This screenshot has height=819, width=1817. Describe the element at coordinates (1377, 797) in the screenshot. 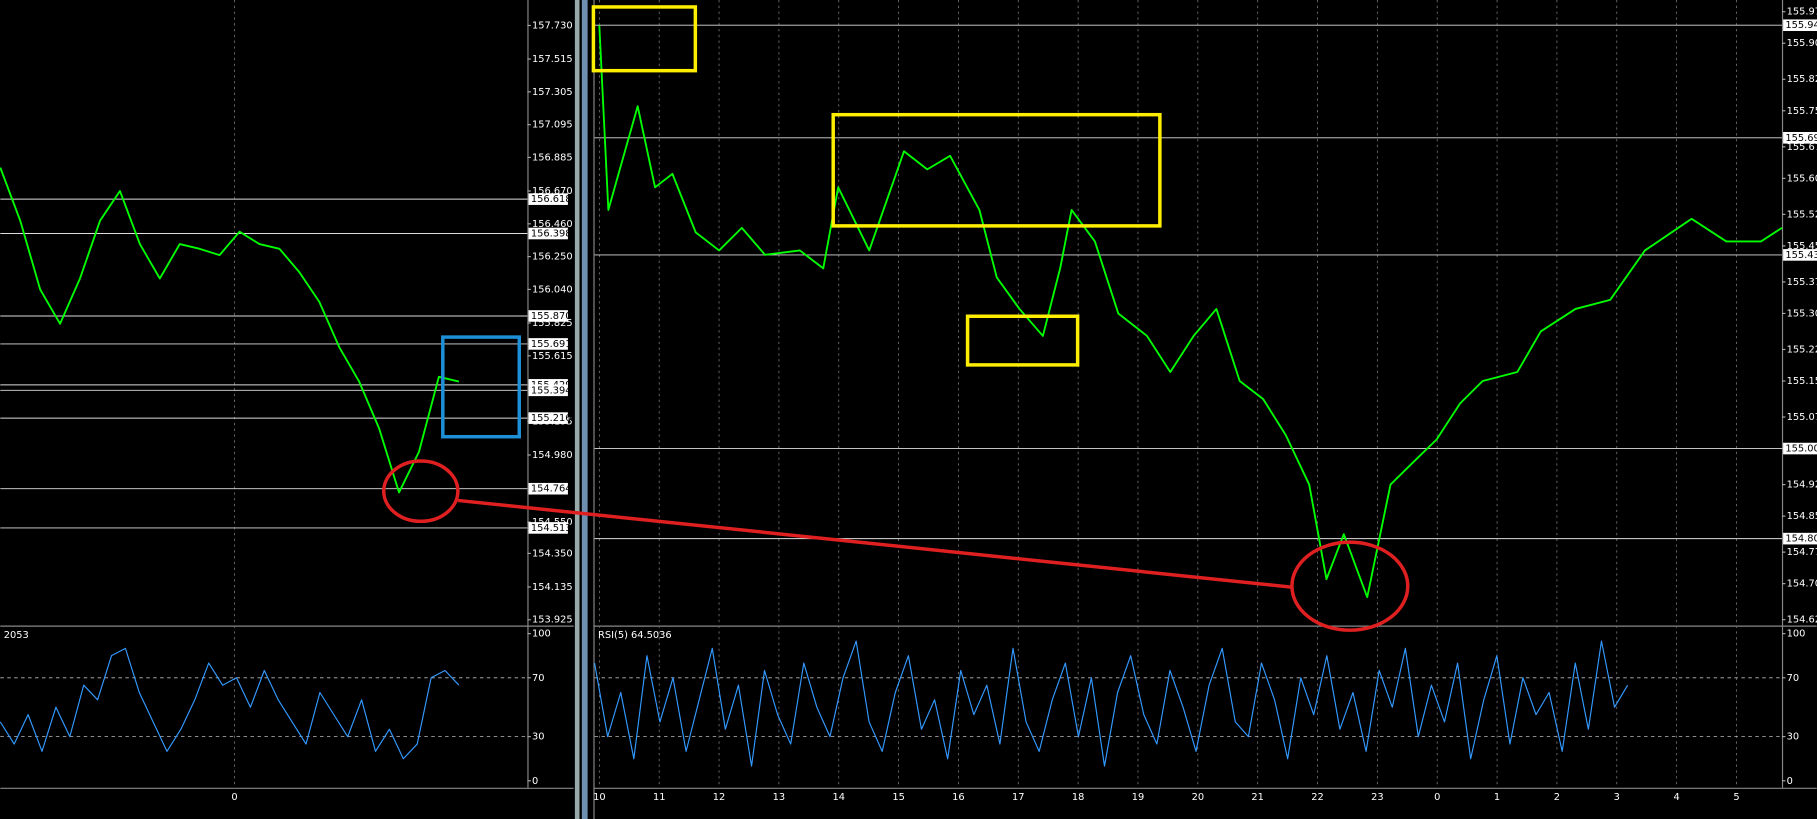

I see `x-tick-label: 23` at that location.